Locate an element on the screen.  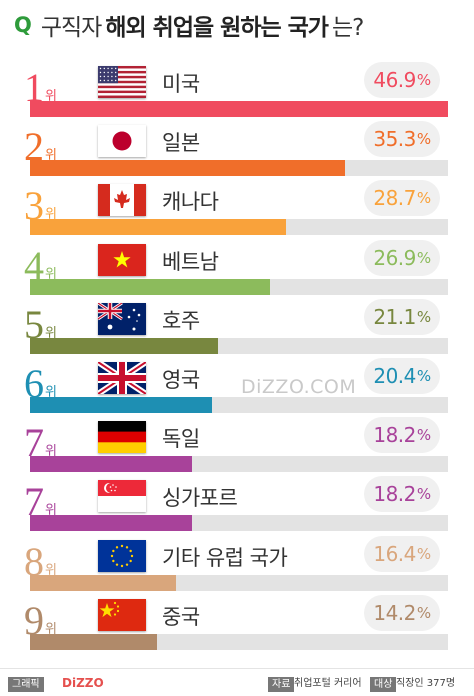
value-badge: 21.1% is located at coordinates (402, 316).